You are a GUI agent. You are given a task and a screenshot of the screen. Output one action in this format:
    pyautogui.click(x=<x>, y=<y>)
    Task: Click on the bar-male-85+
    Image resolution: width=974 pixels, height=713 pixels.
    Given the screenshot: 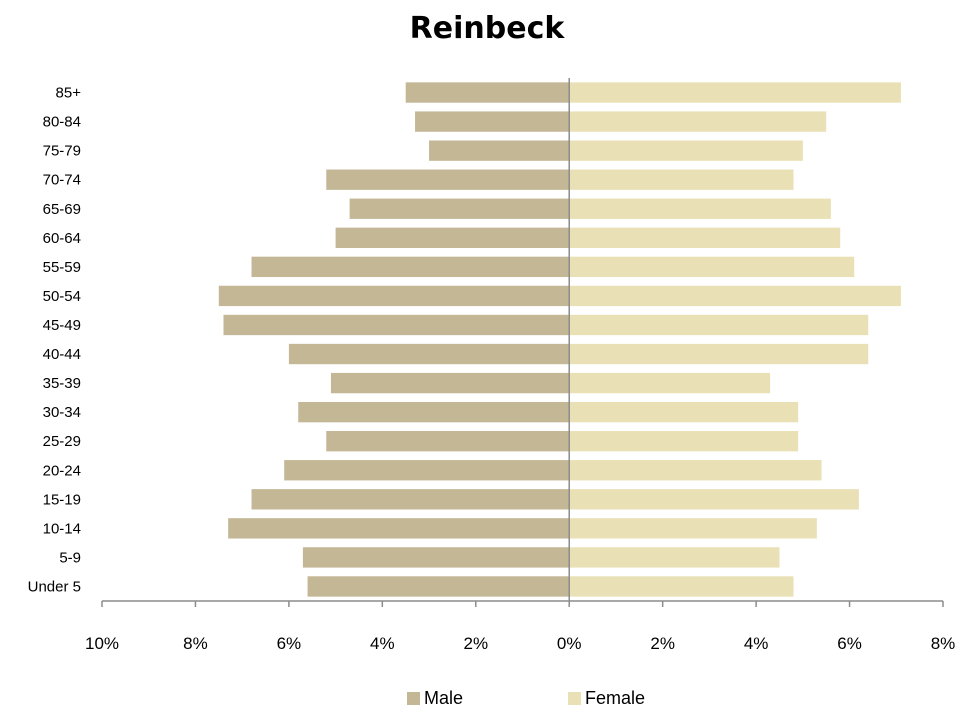 What is the action you would take?
    pyautogui.click(x=487, y=92)
    